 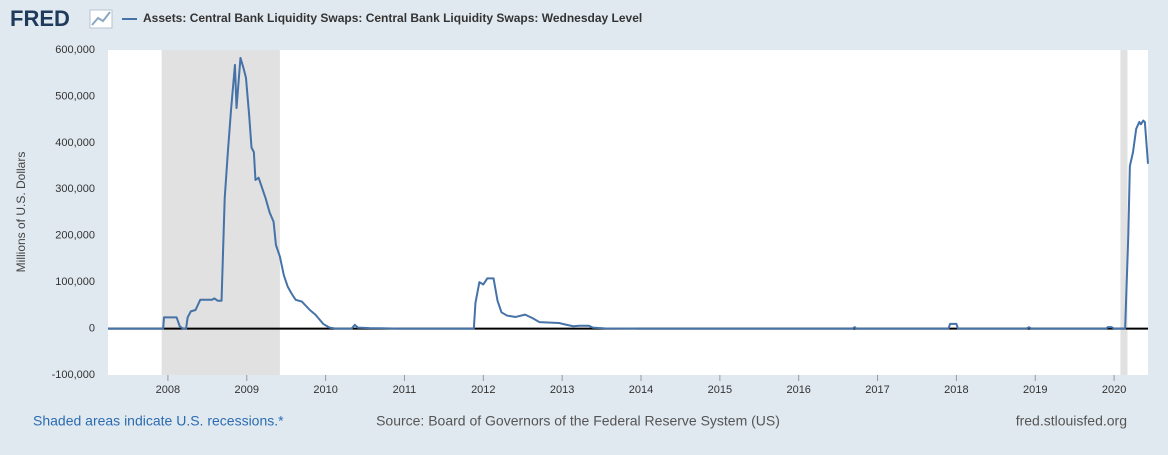 I want to click on y-tick-label: 0, so click(x=92, y=328).